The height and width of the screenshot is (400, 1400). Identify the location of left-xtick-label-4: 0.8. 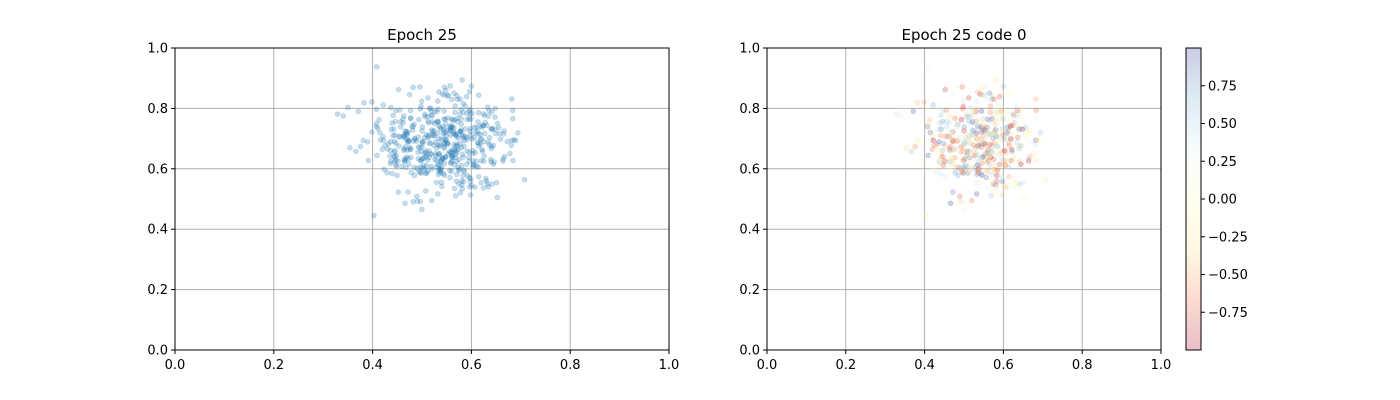
(570, 365).